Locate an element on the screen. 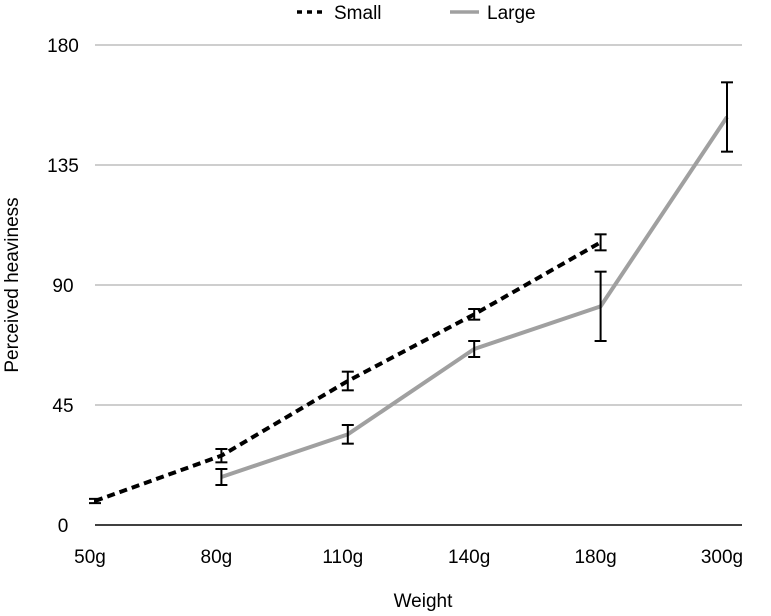  legend-large-label: Large is located at coordinates (511, 13).